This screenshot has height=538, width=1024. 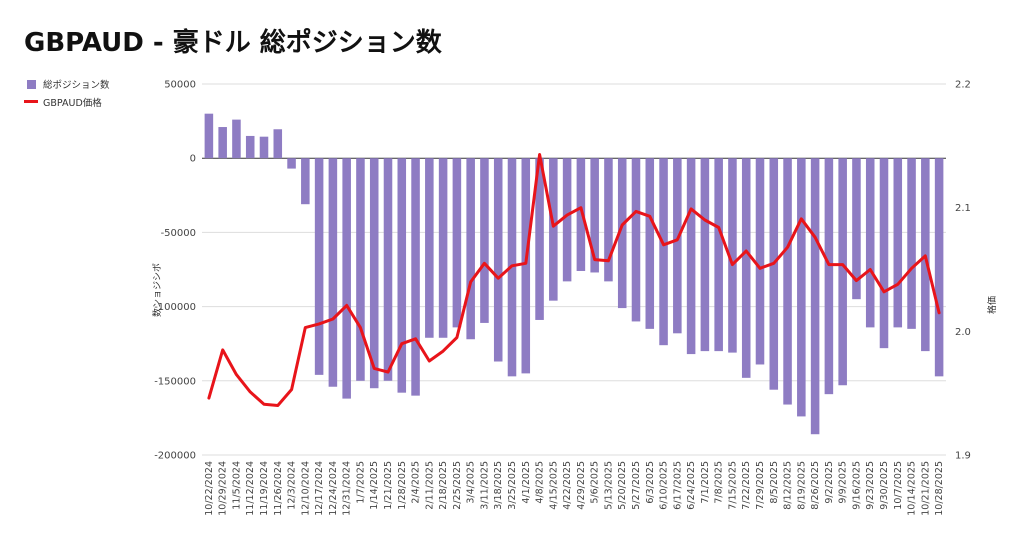 What do you see at coordinates (691, 485) in the screenshot?
I see `x-tick-label: 6/24/2025` at bounding box center [691, 485].